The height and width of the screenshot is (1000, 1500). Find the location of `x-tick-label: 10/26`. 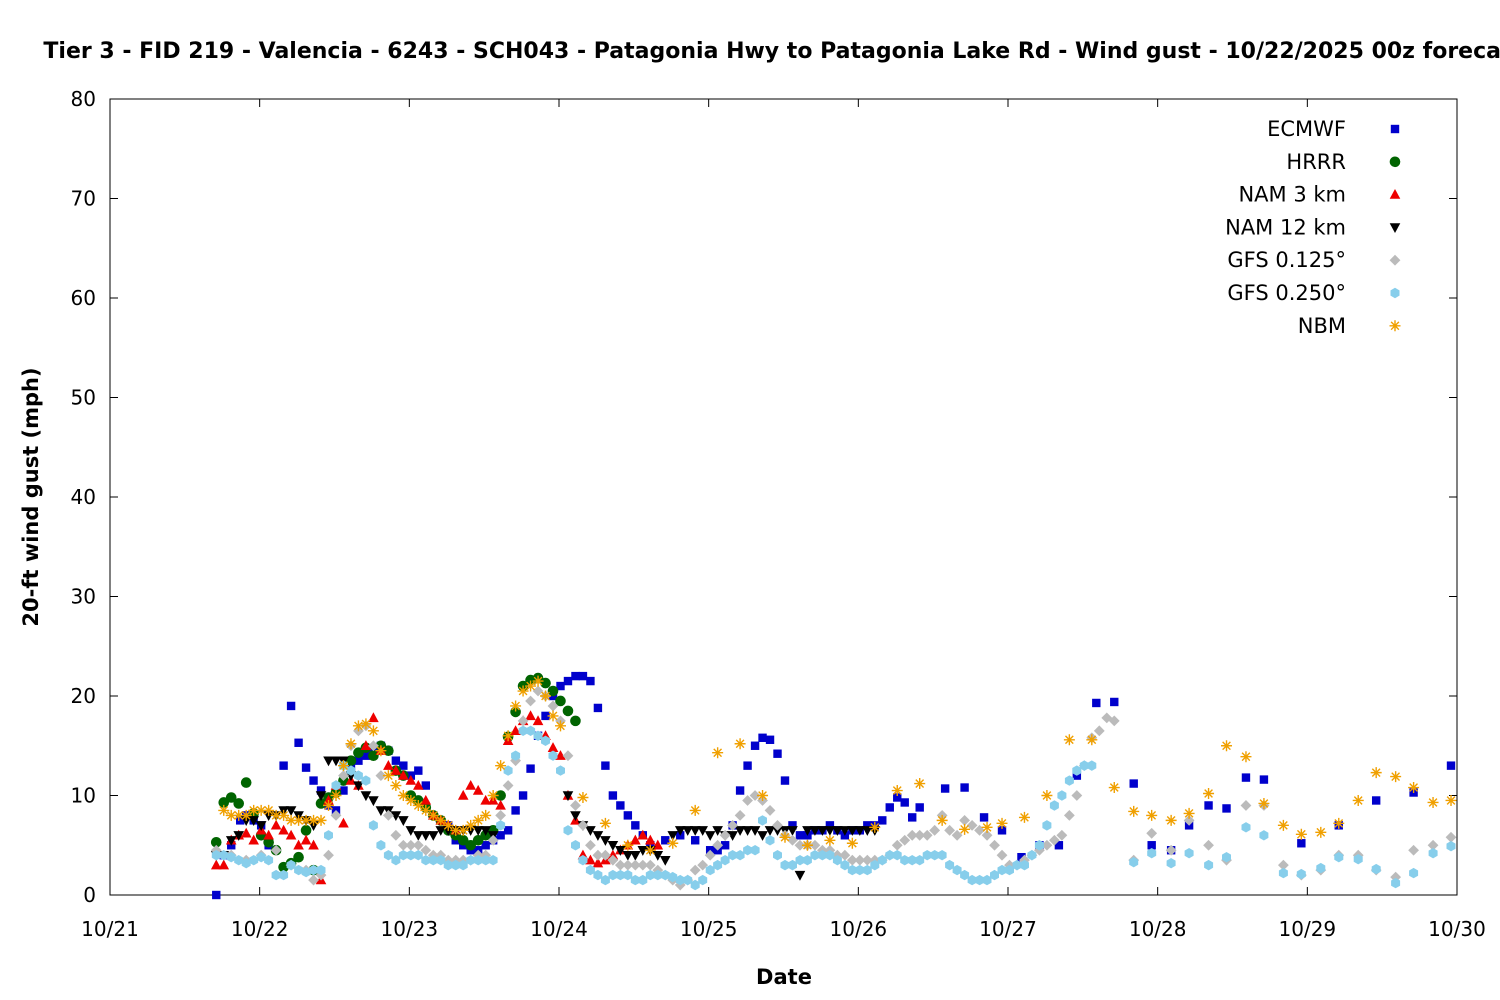

x-tick-label: 10/26 is located at coordinates (859, 929).